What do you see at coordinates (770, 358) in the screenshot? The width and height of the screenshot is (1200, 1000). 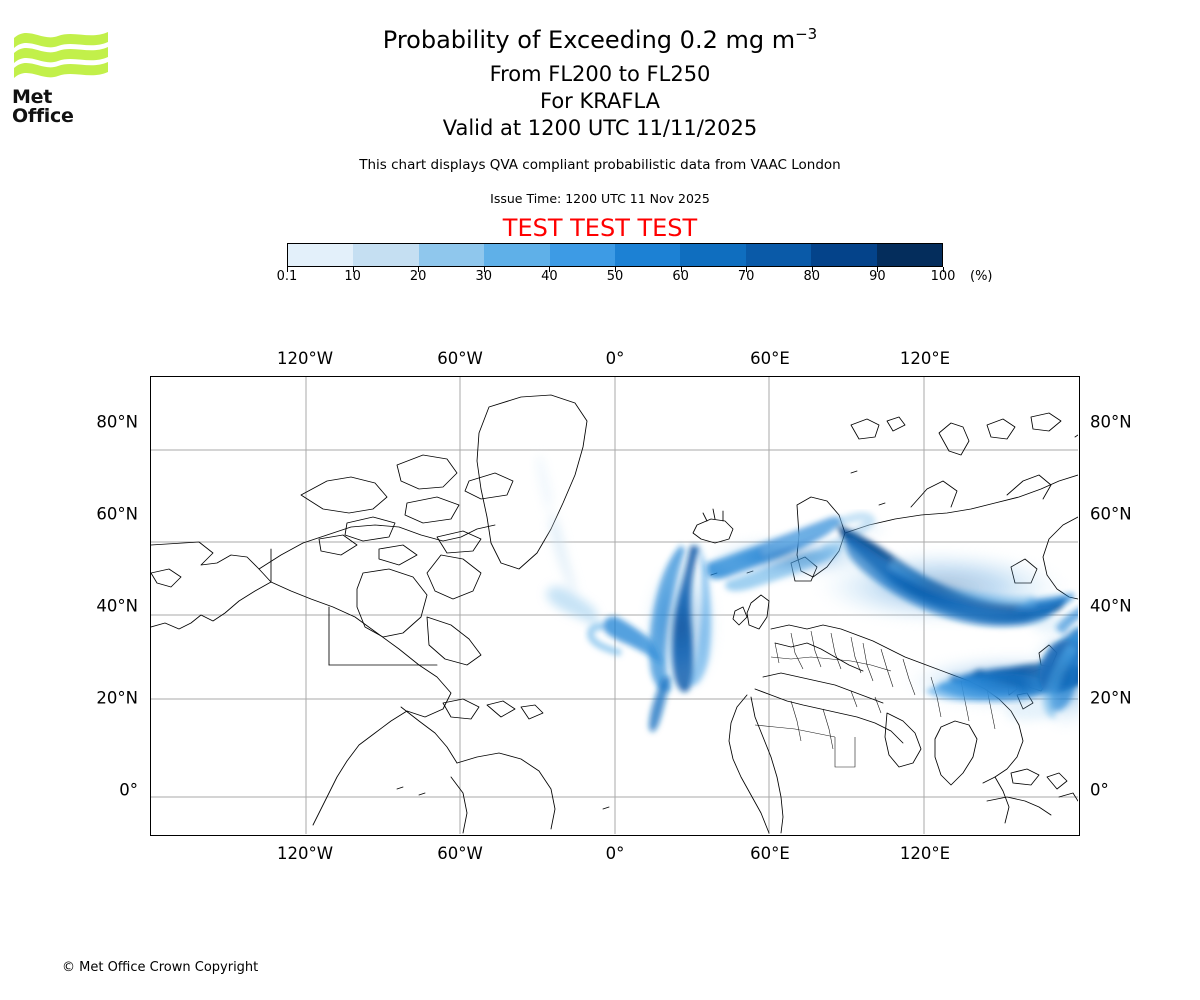 I see `lon-label-top-3: 60°E` at bounding box center [770, 358].